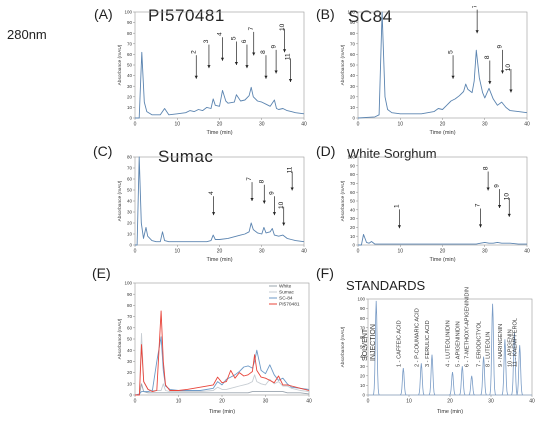 The height and width of the screenshot is (421, 550). What do you see at coordinates (397, 206) in the screenshot?
I see `peak-number-1: 1` at bounding box center [397, 206].